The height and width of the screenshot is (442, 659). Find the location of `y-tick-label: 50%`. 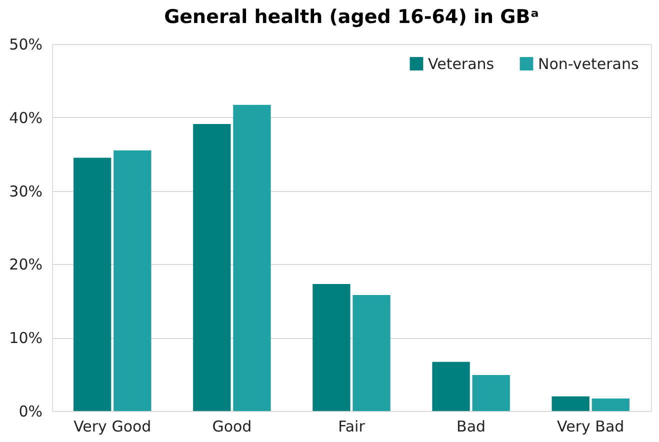

y-tick-label: 50% is located at coordinates (25, 45).